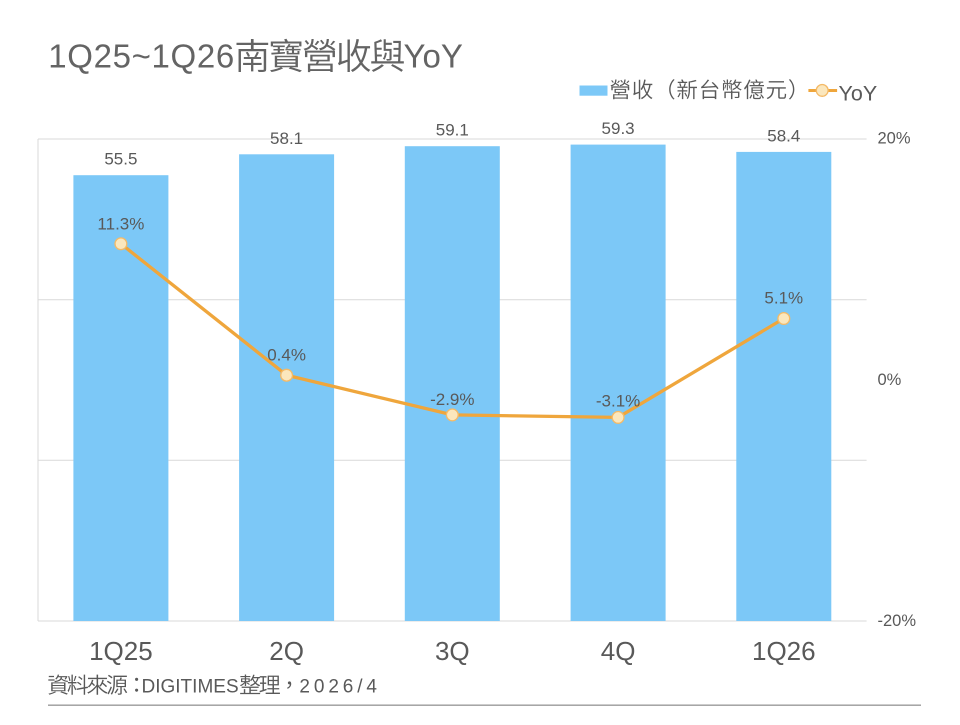 The height and width of the screenshot is (725, 960). I want to click on svg-text: -20%, so click(897, 621).